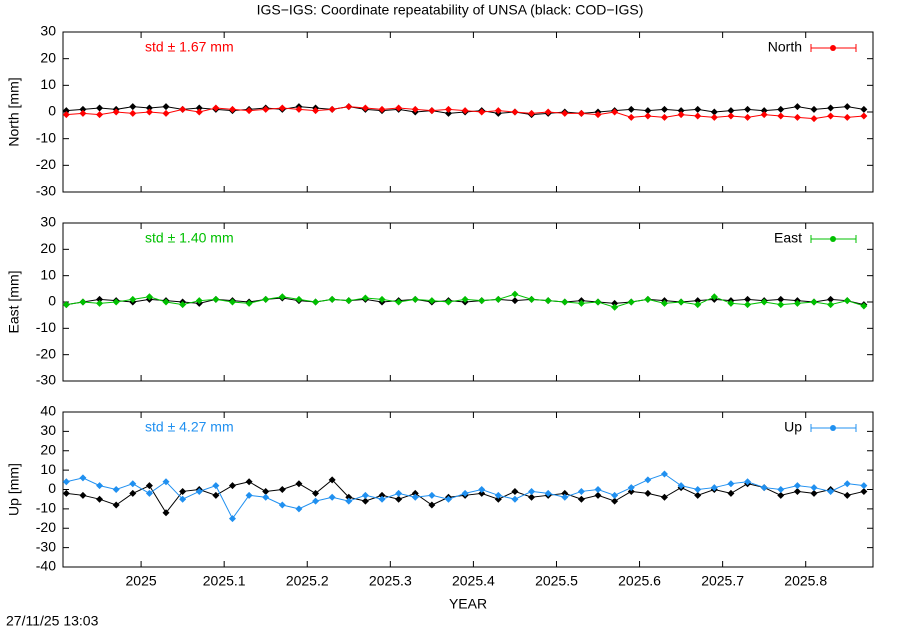 The height and width of the screenshot is (630, 900). What do you see at coordinates (805, 581) in the screenshot?
I see `x-tick-label: 2025.8` at bounding box center [805, 581].